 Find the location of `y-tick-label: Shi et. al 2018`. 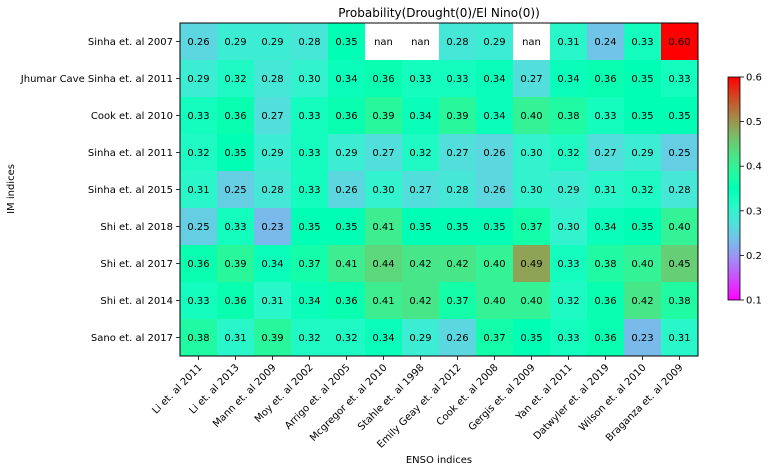

y-tick-label: Shi et. al 2018 is located at coordinates (136, 227).